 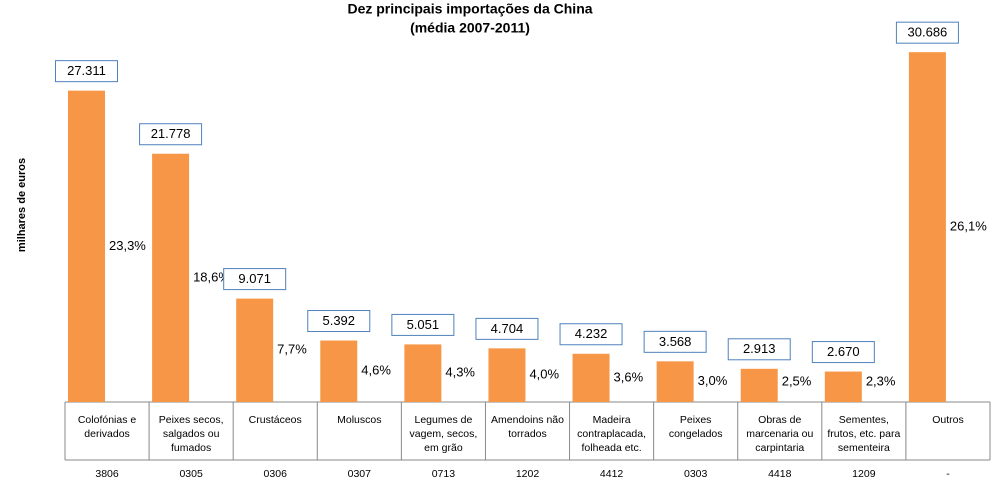 I want to click on x-tick-label: frutos, etc. para, so click(x=863, y=434).